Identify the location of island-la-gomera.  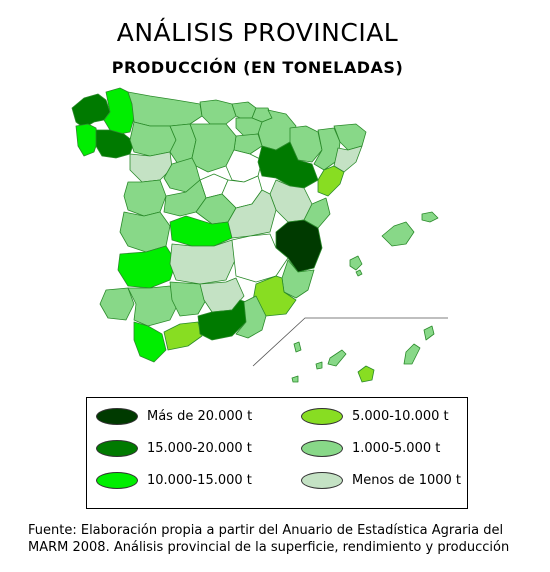
(319, 365).